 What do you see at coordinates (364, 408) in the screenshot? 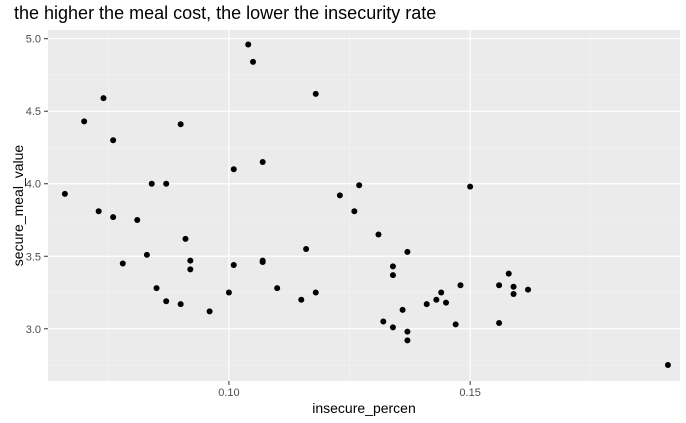
I see `x-axis-title: insecure_percen` at bounding box center [364, 408].